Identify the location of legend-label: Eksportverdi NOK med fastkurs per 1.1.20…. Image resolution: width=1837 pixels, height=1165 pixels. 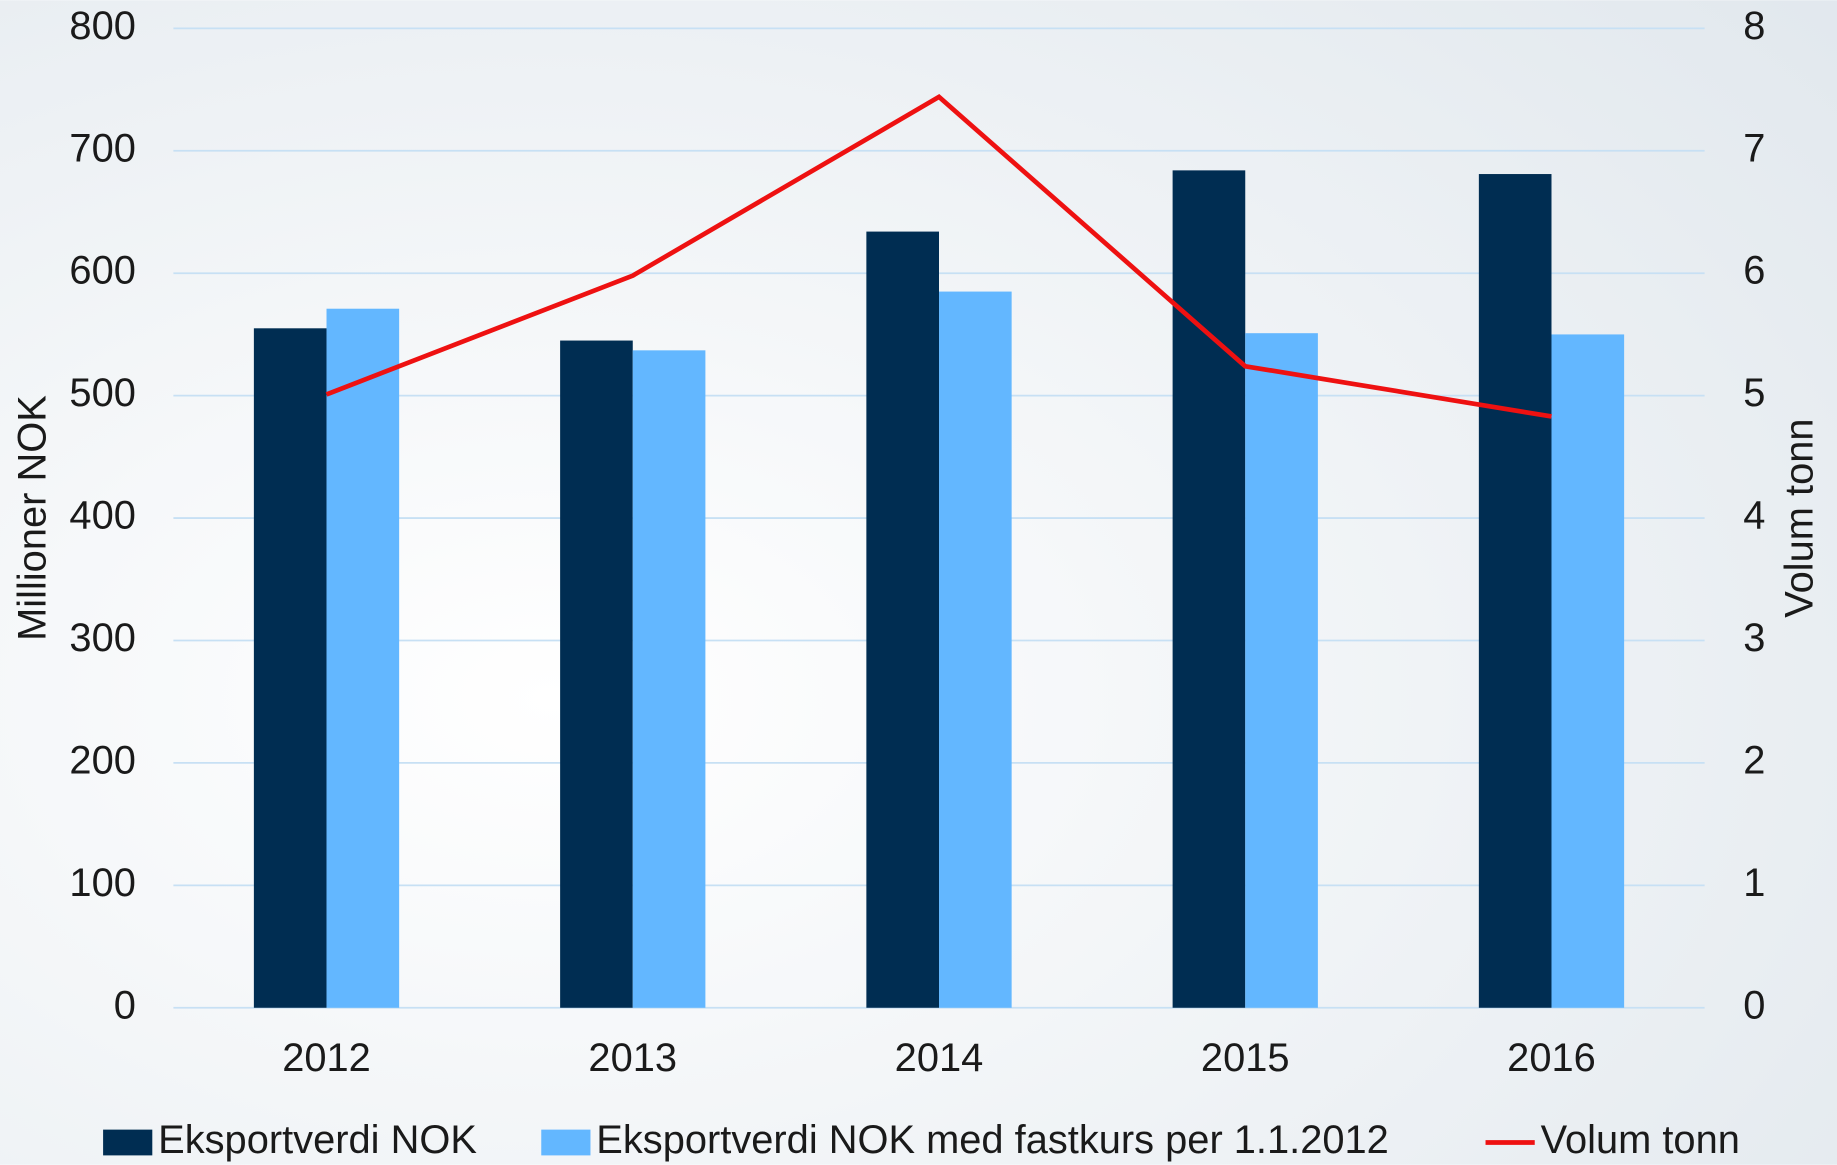
(992, 1140).